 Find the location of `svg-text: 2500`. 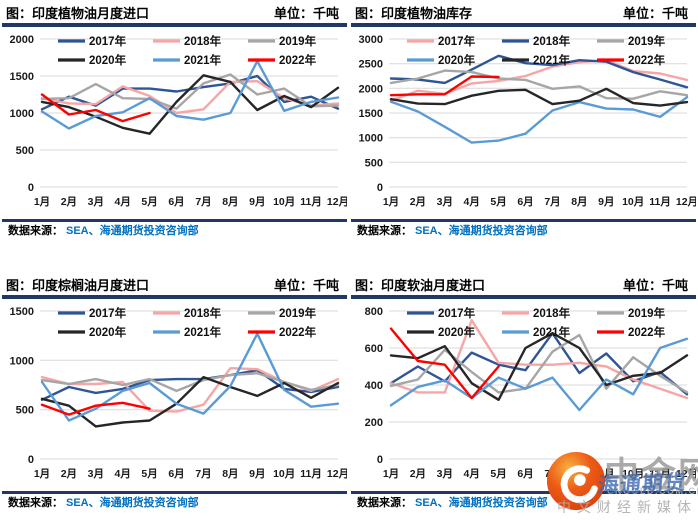

svg-text: 2500 is located at coordinates (371, 65).